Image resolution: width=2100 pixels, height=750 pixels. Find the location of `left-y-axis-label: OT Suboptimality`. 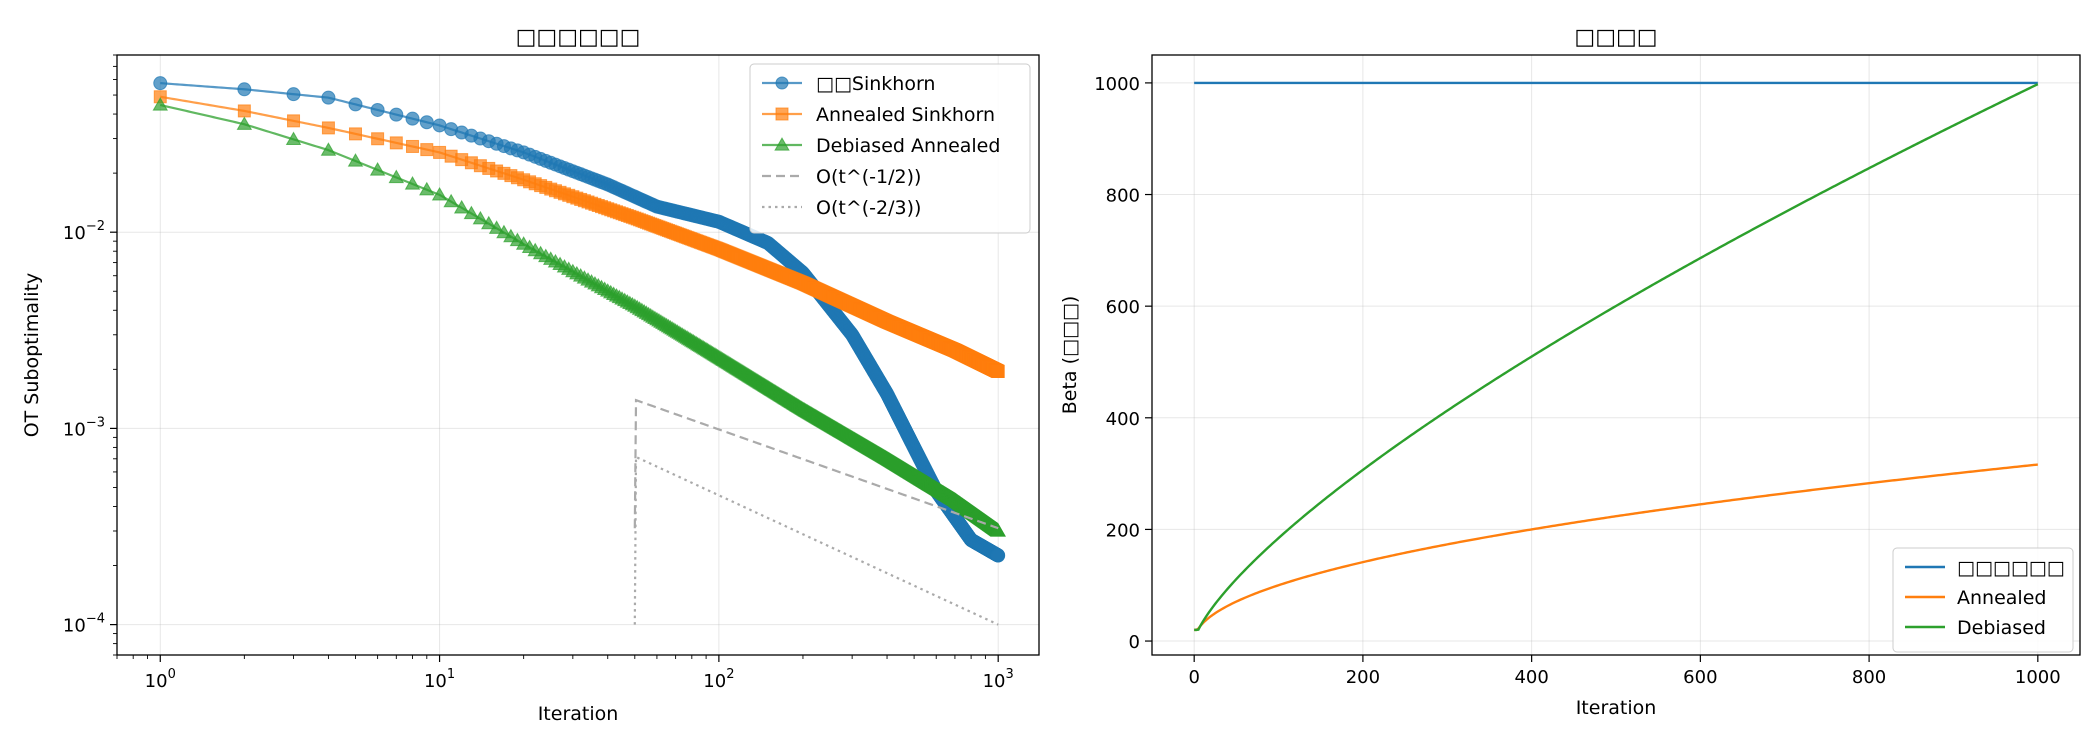

left-y-axis-label: OT Suboptimality is located at coordinates (32, 355).